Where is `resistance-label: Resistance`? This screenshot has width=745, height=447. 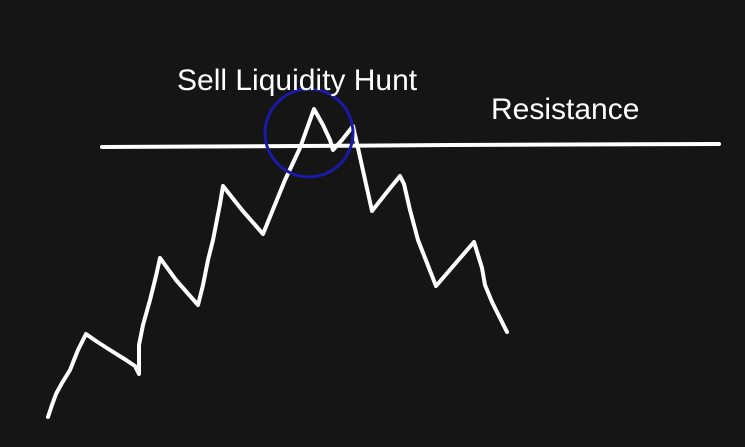
resistance-label: Resistance is located at coordinates (565, 109).